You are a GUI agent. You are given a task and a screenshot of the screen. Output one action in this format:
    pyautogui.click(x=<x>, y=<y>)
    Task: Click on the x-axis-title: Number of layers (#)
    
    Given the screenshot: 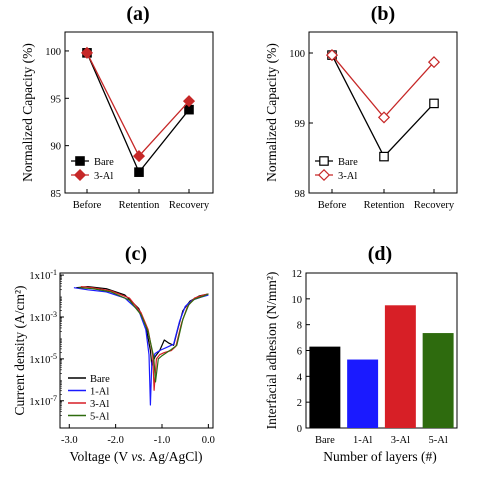 What is the action you would take?
    pyautogui.click(x=380, y=456)
    